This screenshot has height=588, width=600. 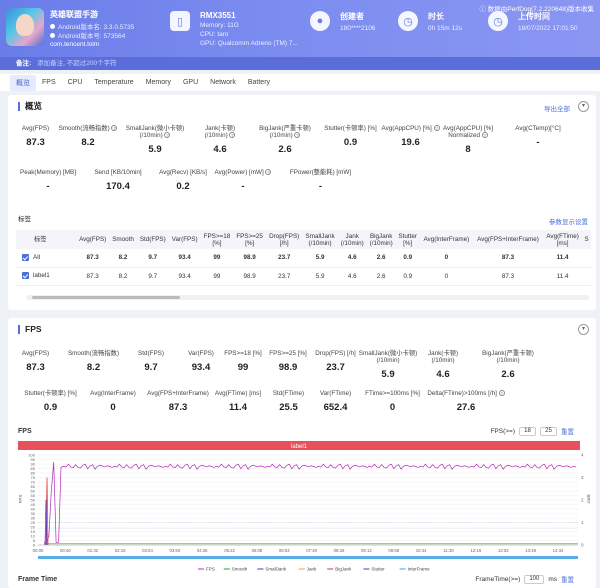 I want to click on frame-time-input: 100, so click(x=534, y=579).